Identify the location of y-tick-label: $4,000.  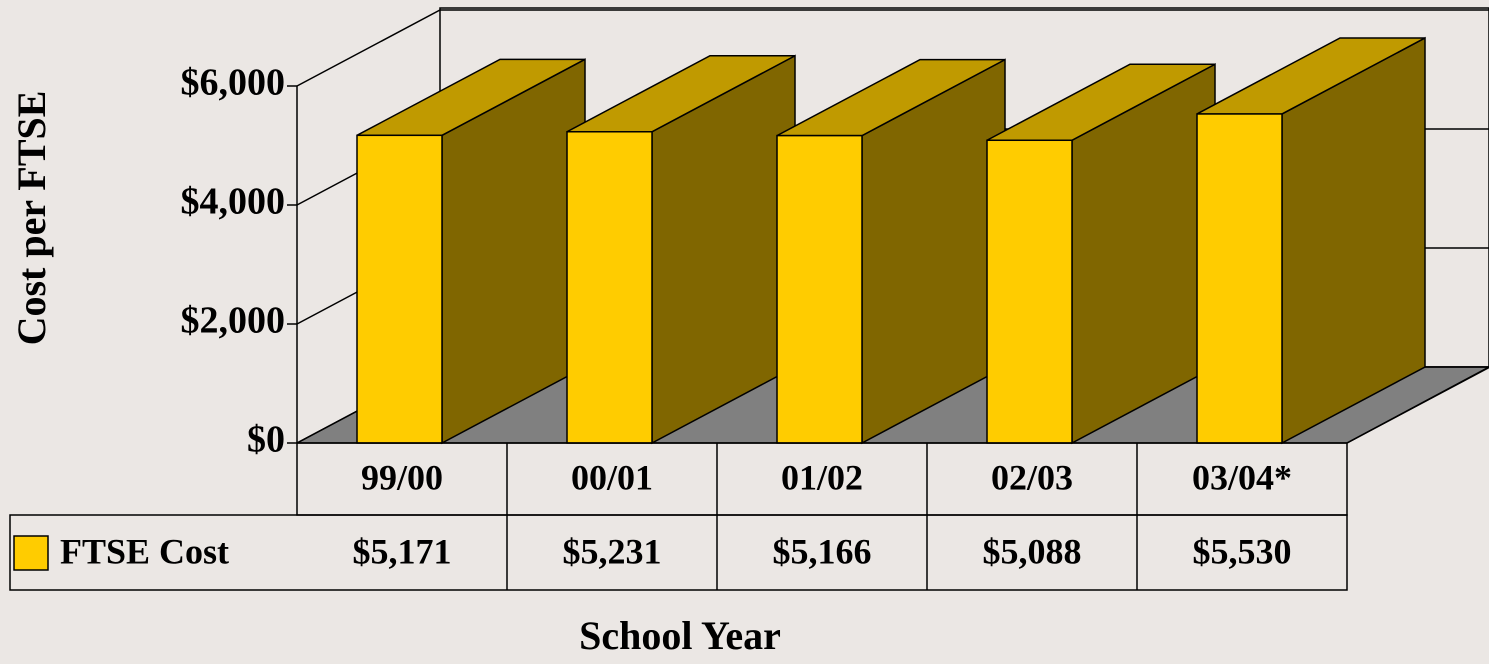
(233, 202).